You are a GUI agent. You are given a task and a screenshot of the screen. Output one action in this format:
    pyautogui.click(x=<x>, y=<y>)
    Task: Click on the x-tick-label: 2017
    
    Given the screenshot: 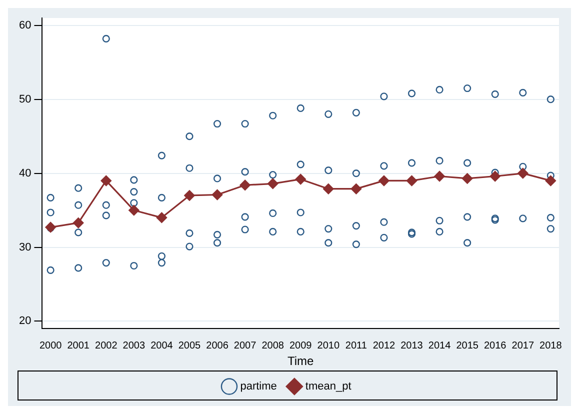 What is the action you would take?
    pyautogui.click(x=523, y=346)
    